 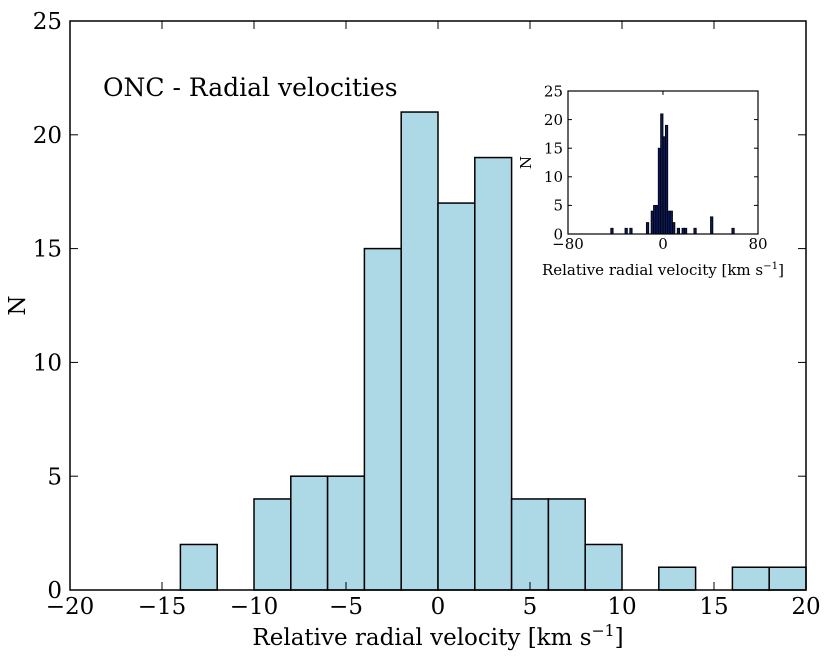 What do you see at coordinates (346, 607) in the screenshot?
I see `x-tick-label: −5` at bounding box center [346, 607].